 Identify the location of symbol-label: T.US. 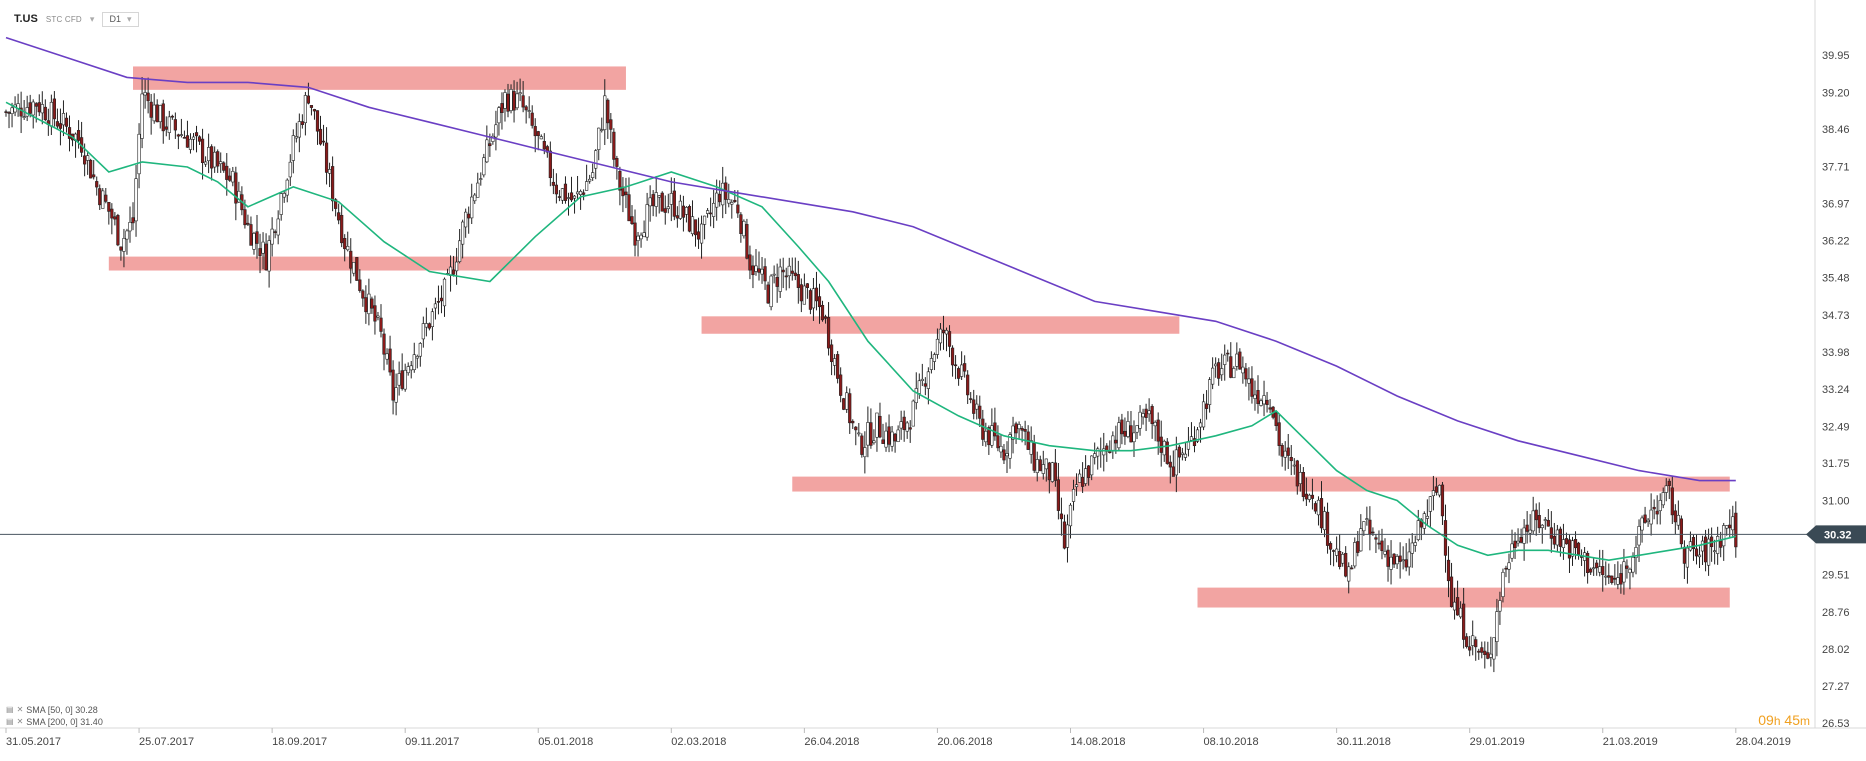
(26, 19).